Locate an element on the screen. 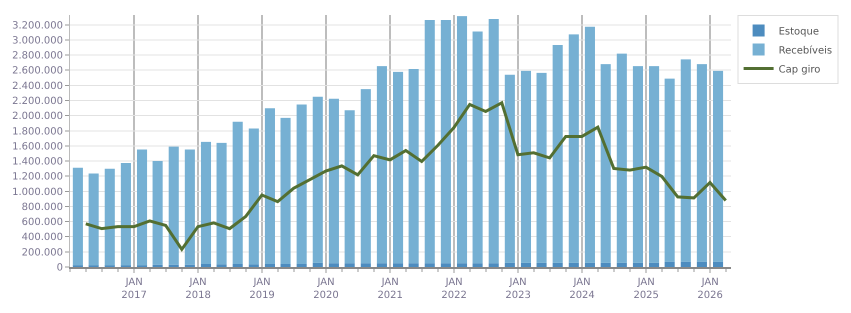 The image size is (851, 313). x-tick-label: JAN 2021 is located at coordinates (390, 289).